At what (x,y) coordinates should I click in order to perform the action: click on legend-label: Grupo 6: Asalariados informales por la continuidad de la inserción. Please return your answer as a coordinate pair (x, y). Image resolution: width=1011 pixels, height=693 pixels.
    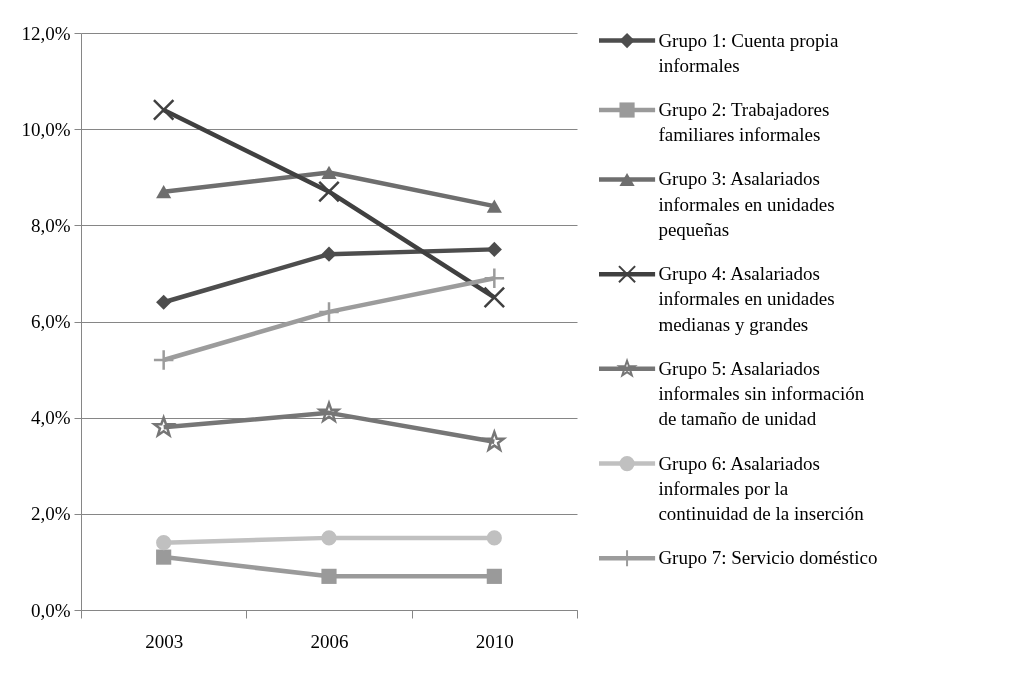
    Looking at the image, I should click on (761, 488).